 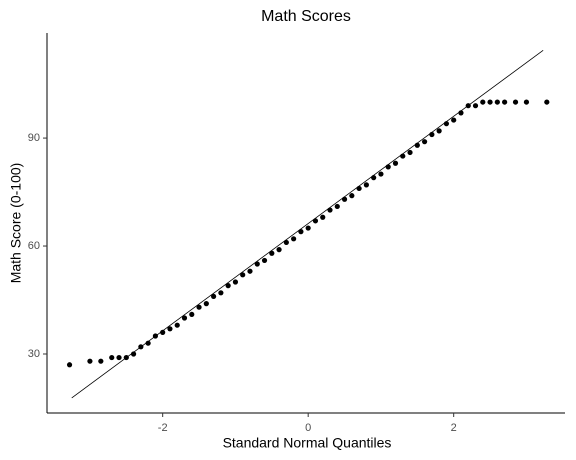 I want to click on chart-title: Math Scores, so click(x=306, y=16).